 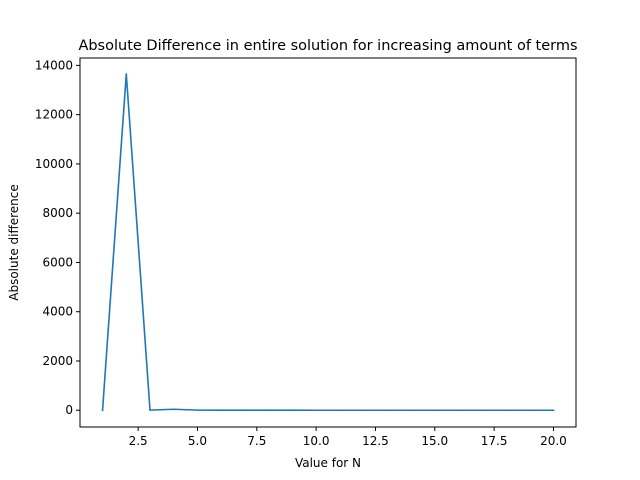 What do you see at coordinates (54, 164) in the screenshot?
I see `y-tick-label: 10000` at bounding box center [54, 164].